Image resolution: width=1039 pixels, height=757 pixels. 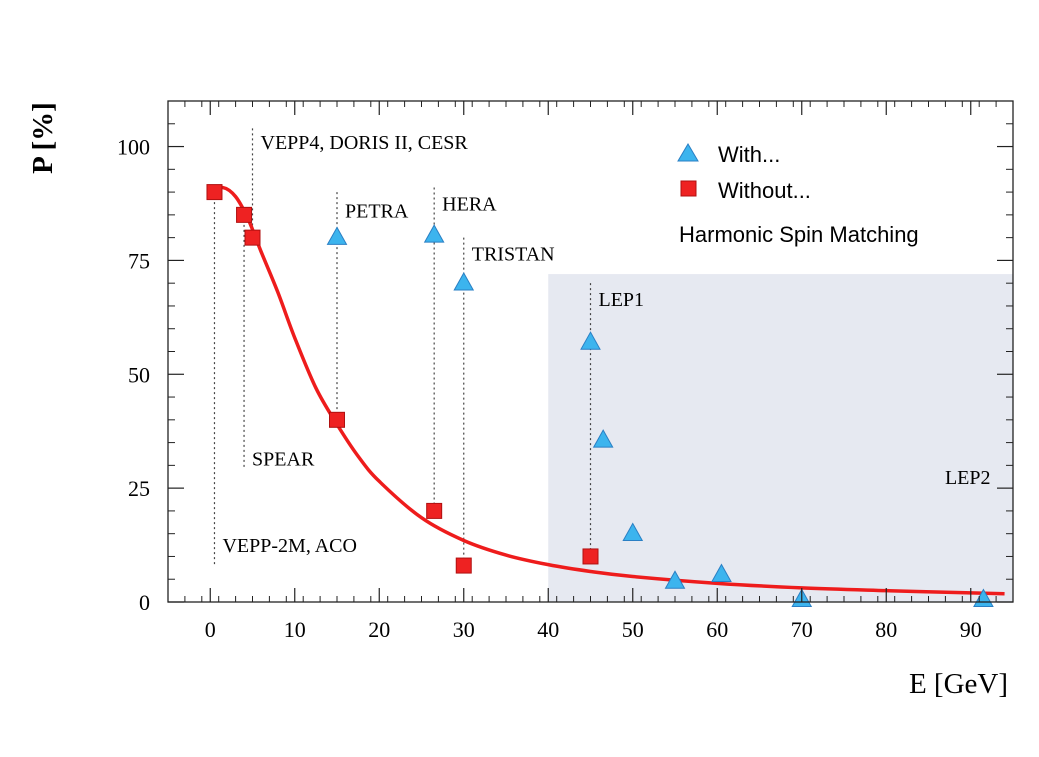 I want to click on annotation-label: PETRA, so click(x=377, y=211).